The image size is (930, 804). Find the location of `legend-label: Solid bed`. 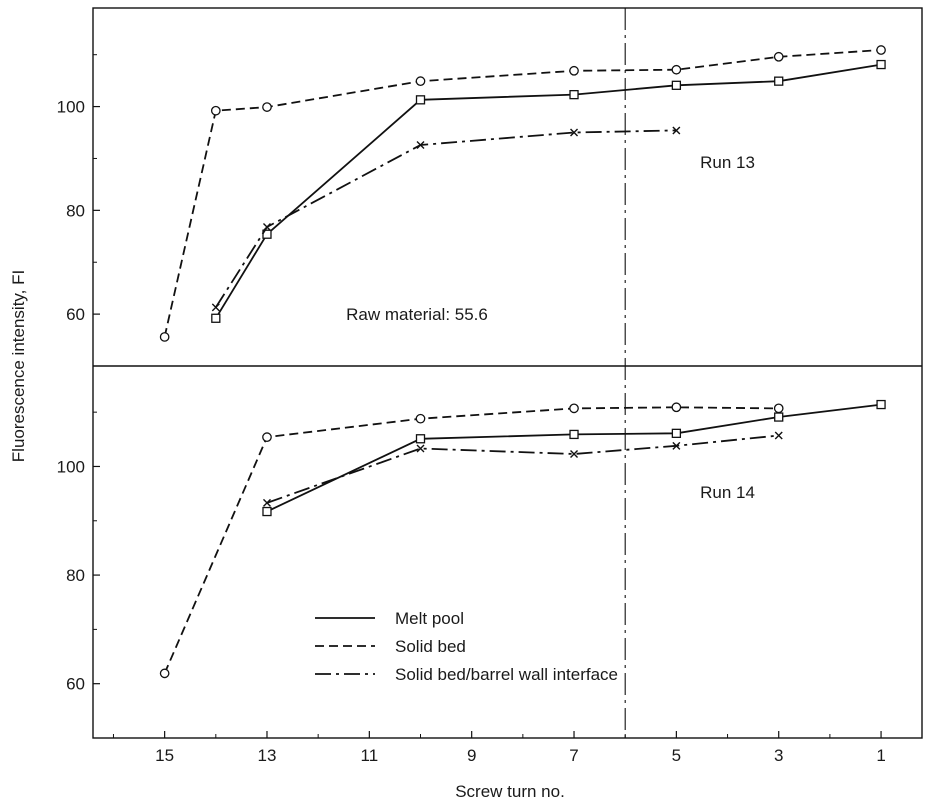

legend-label: Solid bed is located at coordinates (430, 646).